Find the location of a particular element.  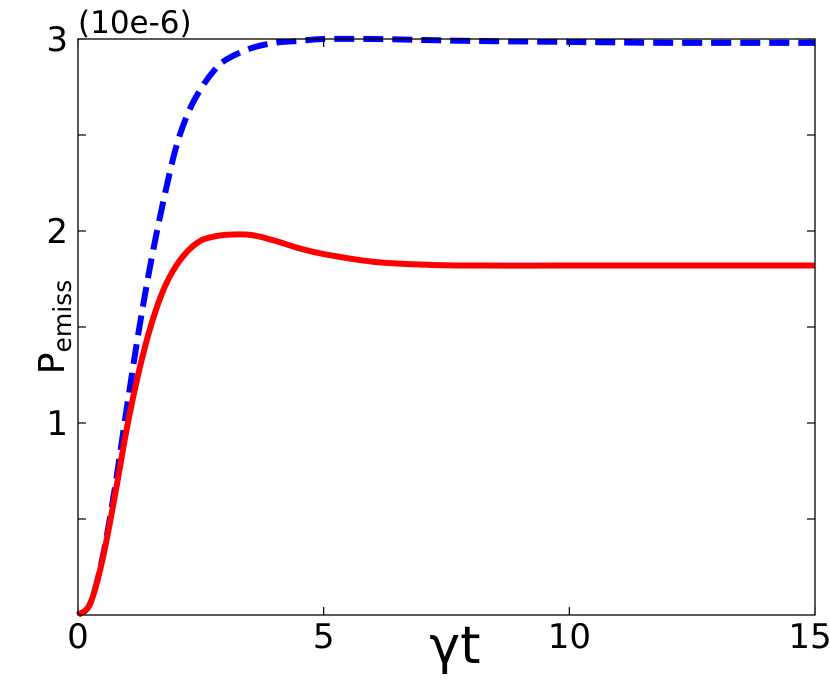

y-axis-label-sub: emiss is located at coordinates (62, 316).